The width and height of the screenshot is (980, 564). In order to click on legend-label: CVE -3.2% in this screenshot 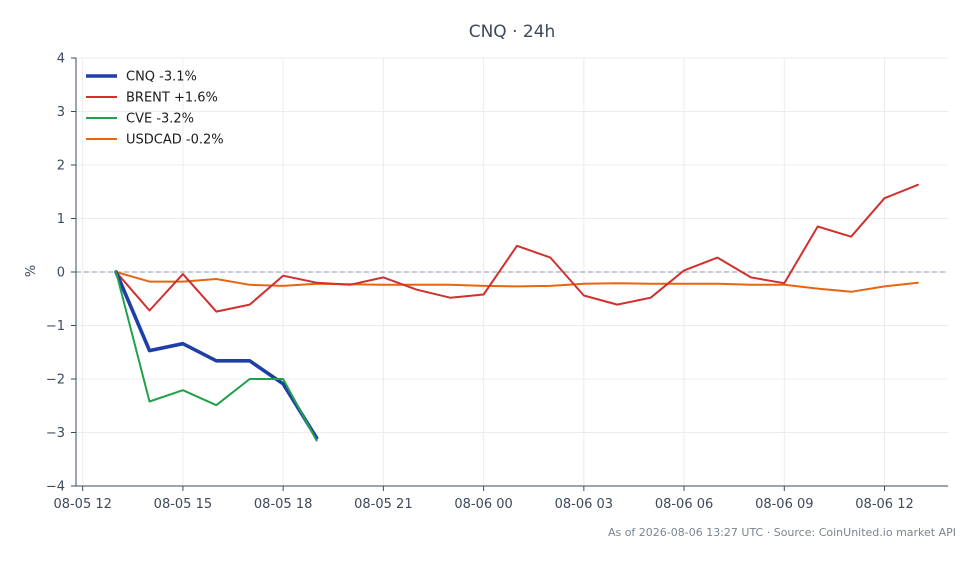, I will do `click(160, 119)`.